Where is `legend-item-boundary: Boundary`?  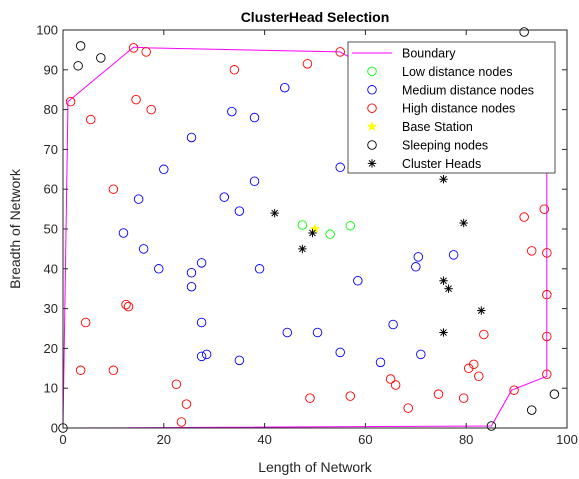 legend-item-boundary: Boundary is located at coordinates (404, 54).